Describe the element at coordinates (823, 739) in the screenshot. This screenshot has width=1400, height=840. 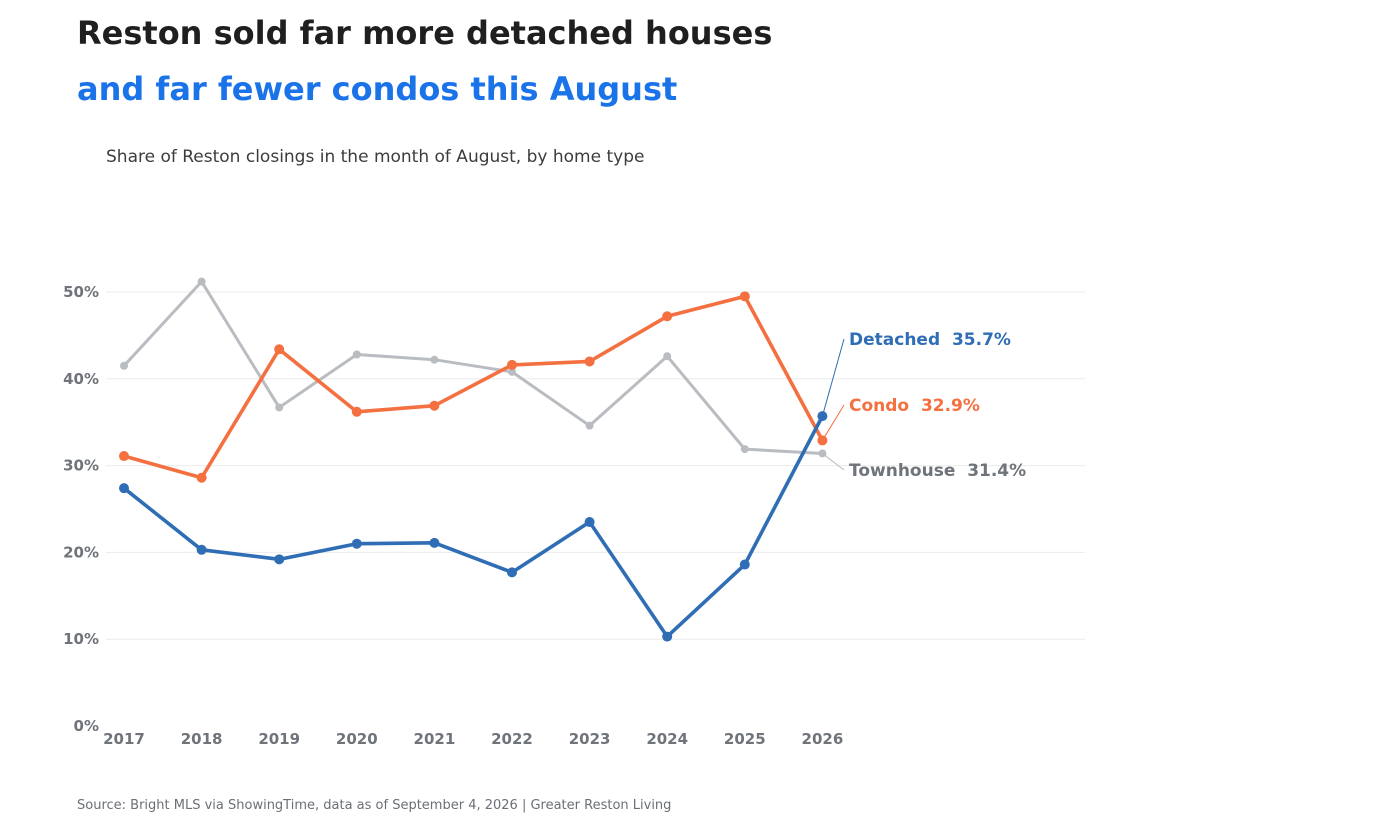
I see `x-tick-label: 2026` at that location.